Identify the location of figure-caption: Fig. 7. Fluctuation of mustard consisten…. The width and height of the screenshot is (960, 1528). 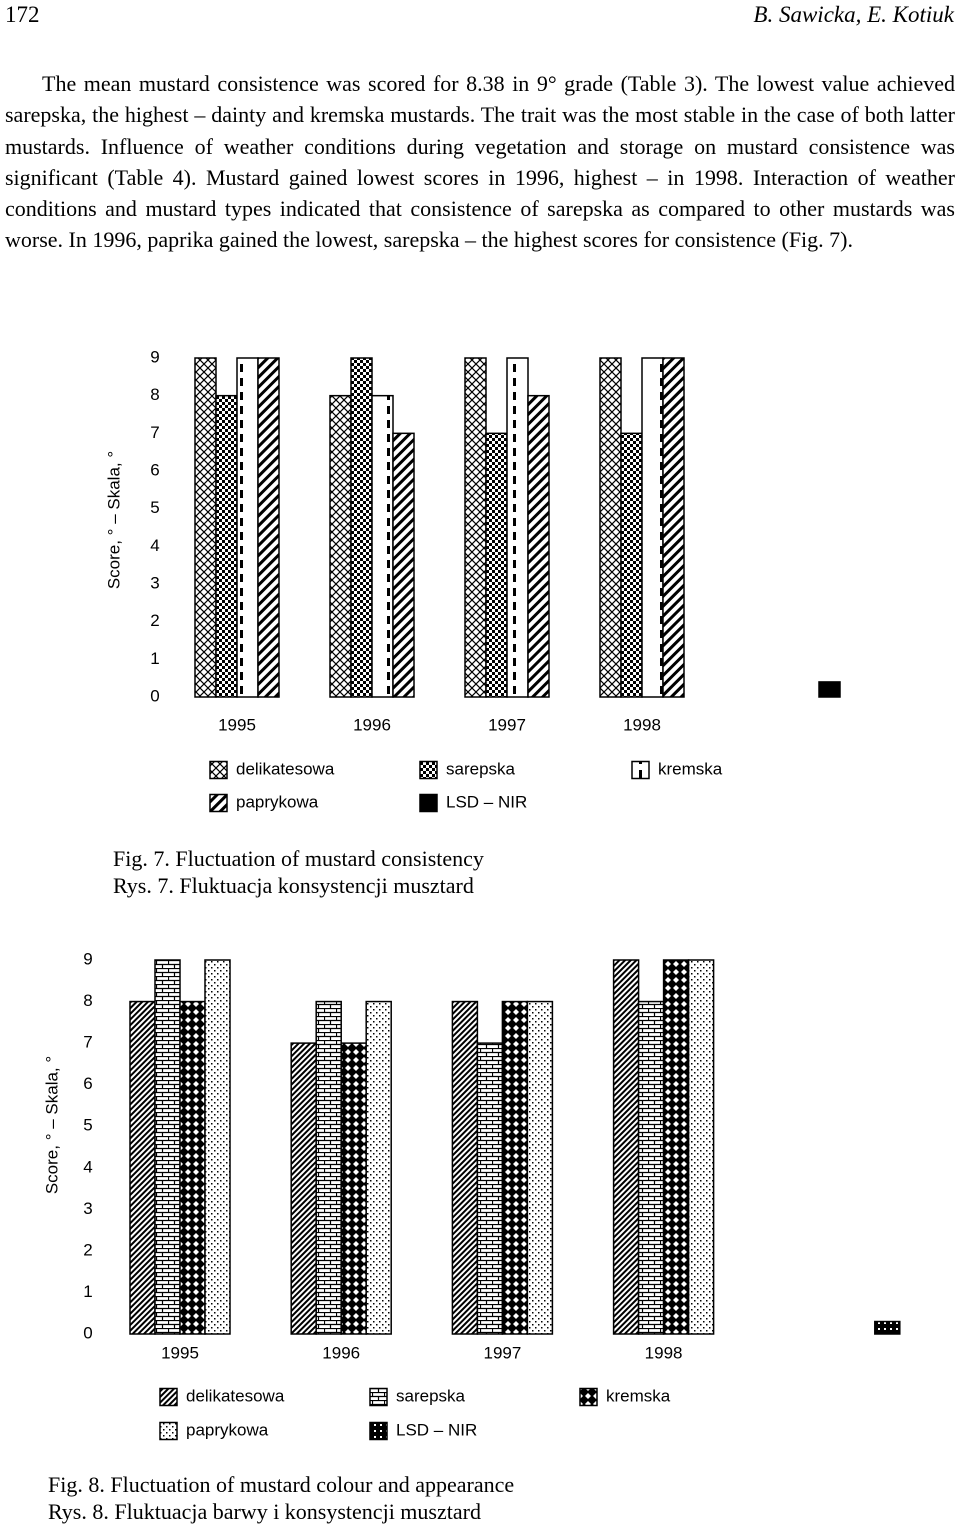
(298, 858).